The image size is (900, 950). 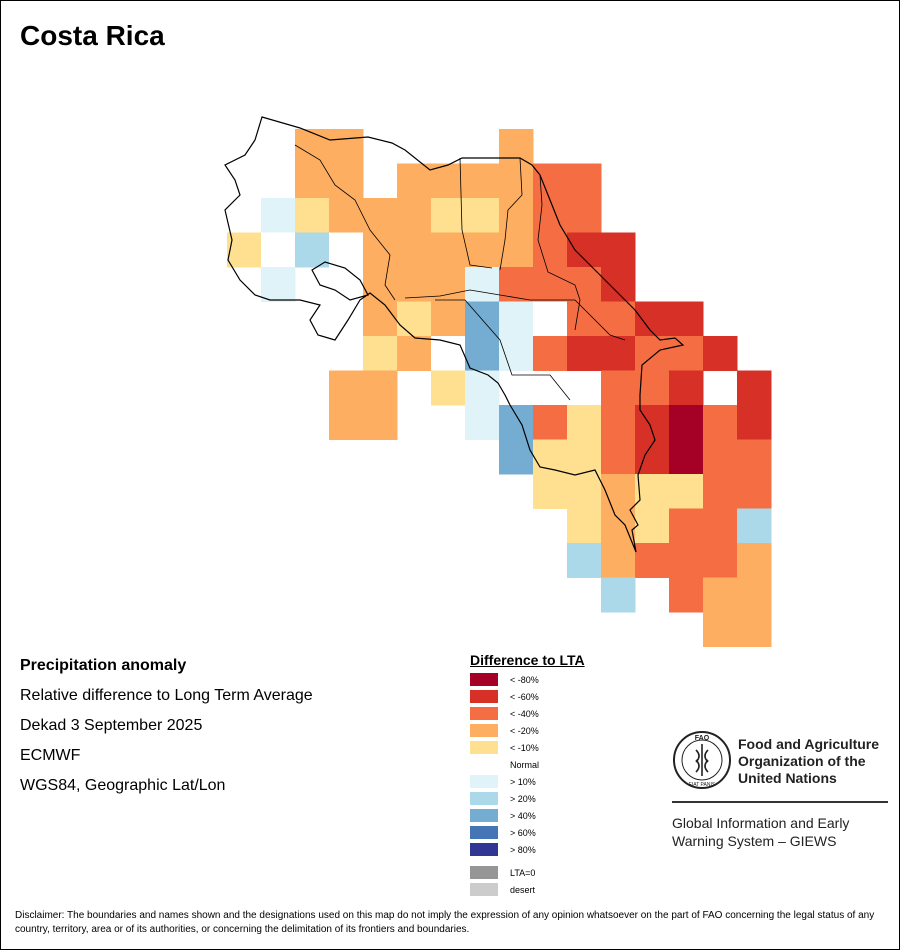 What do you see at coordinates (702, 785) in the screenshot?
I see `emblem-motto: FIAT PANIS` at bounding box center [702, 785].